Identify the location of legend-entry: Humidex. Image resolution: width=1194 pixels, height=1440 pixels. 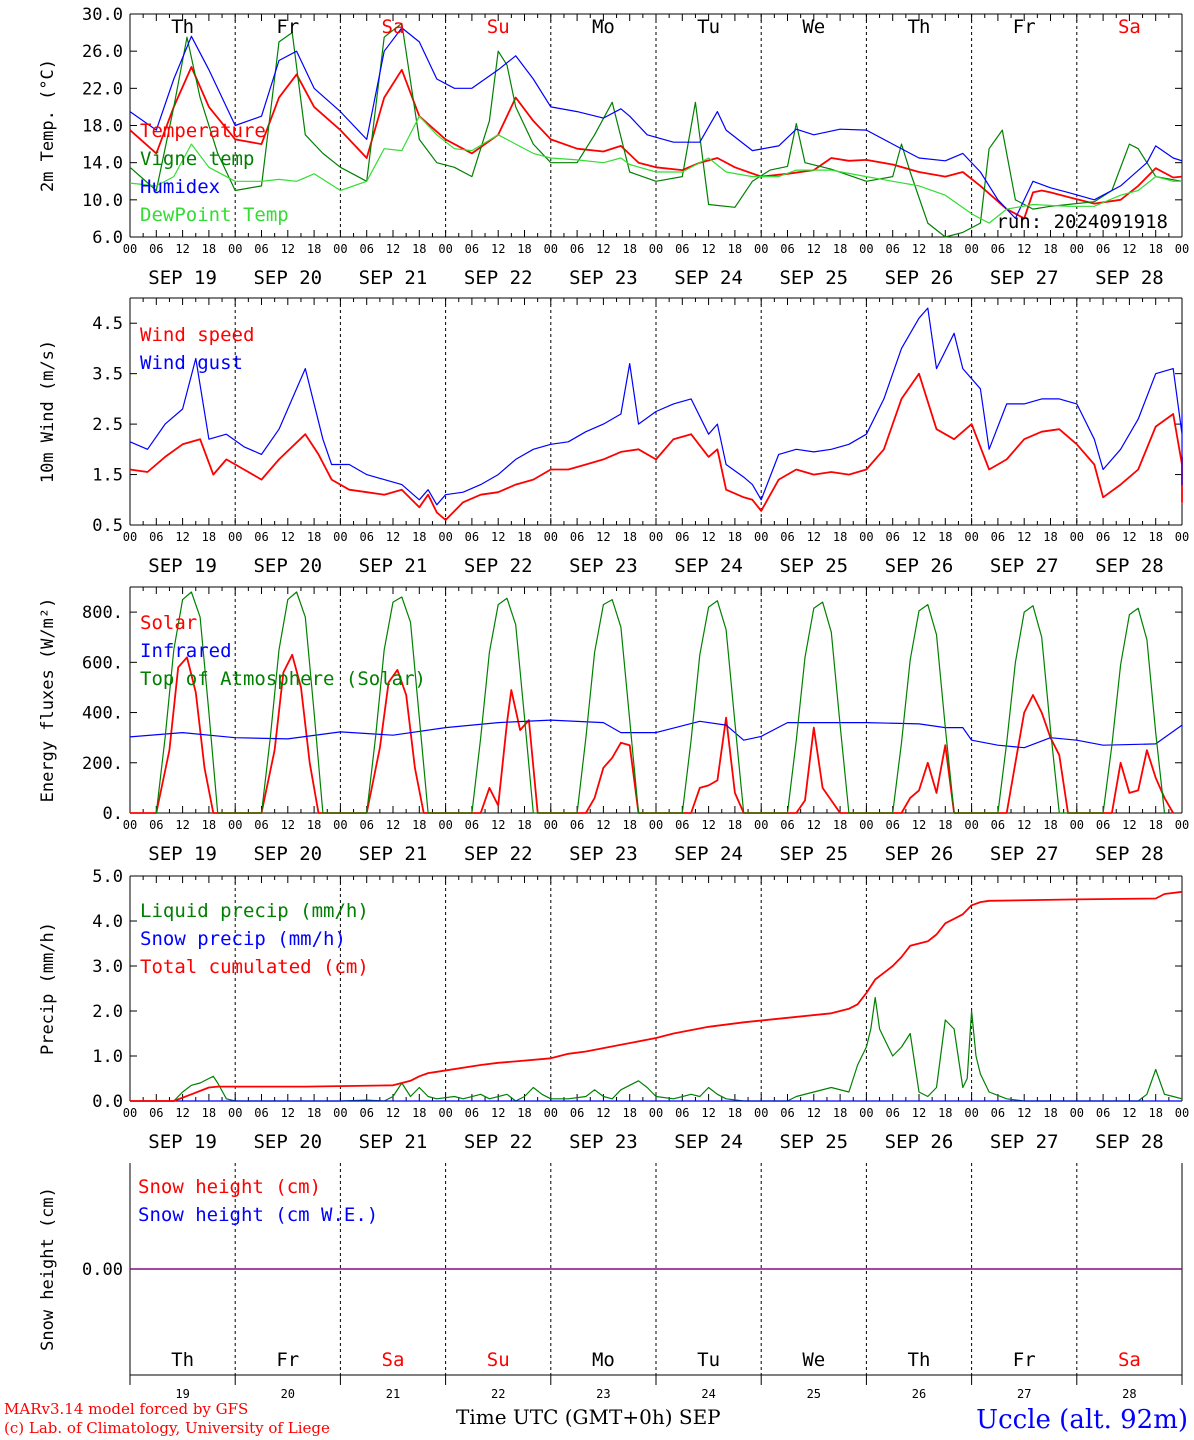
(180, 187).